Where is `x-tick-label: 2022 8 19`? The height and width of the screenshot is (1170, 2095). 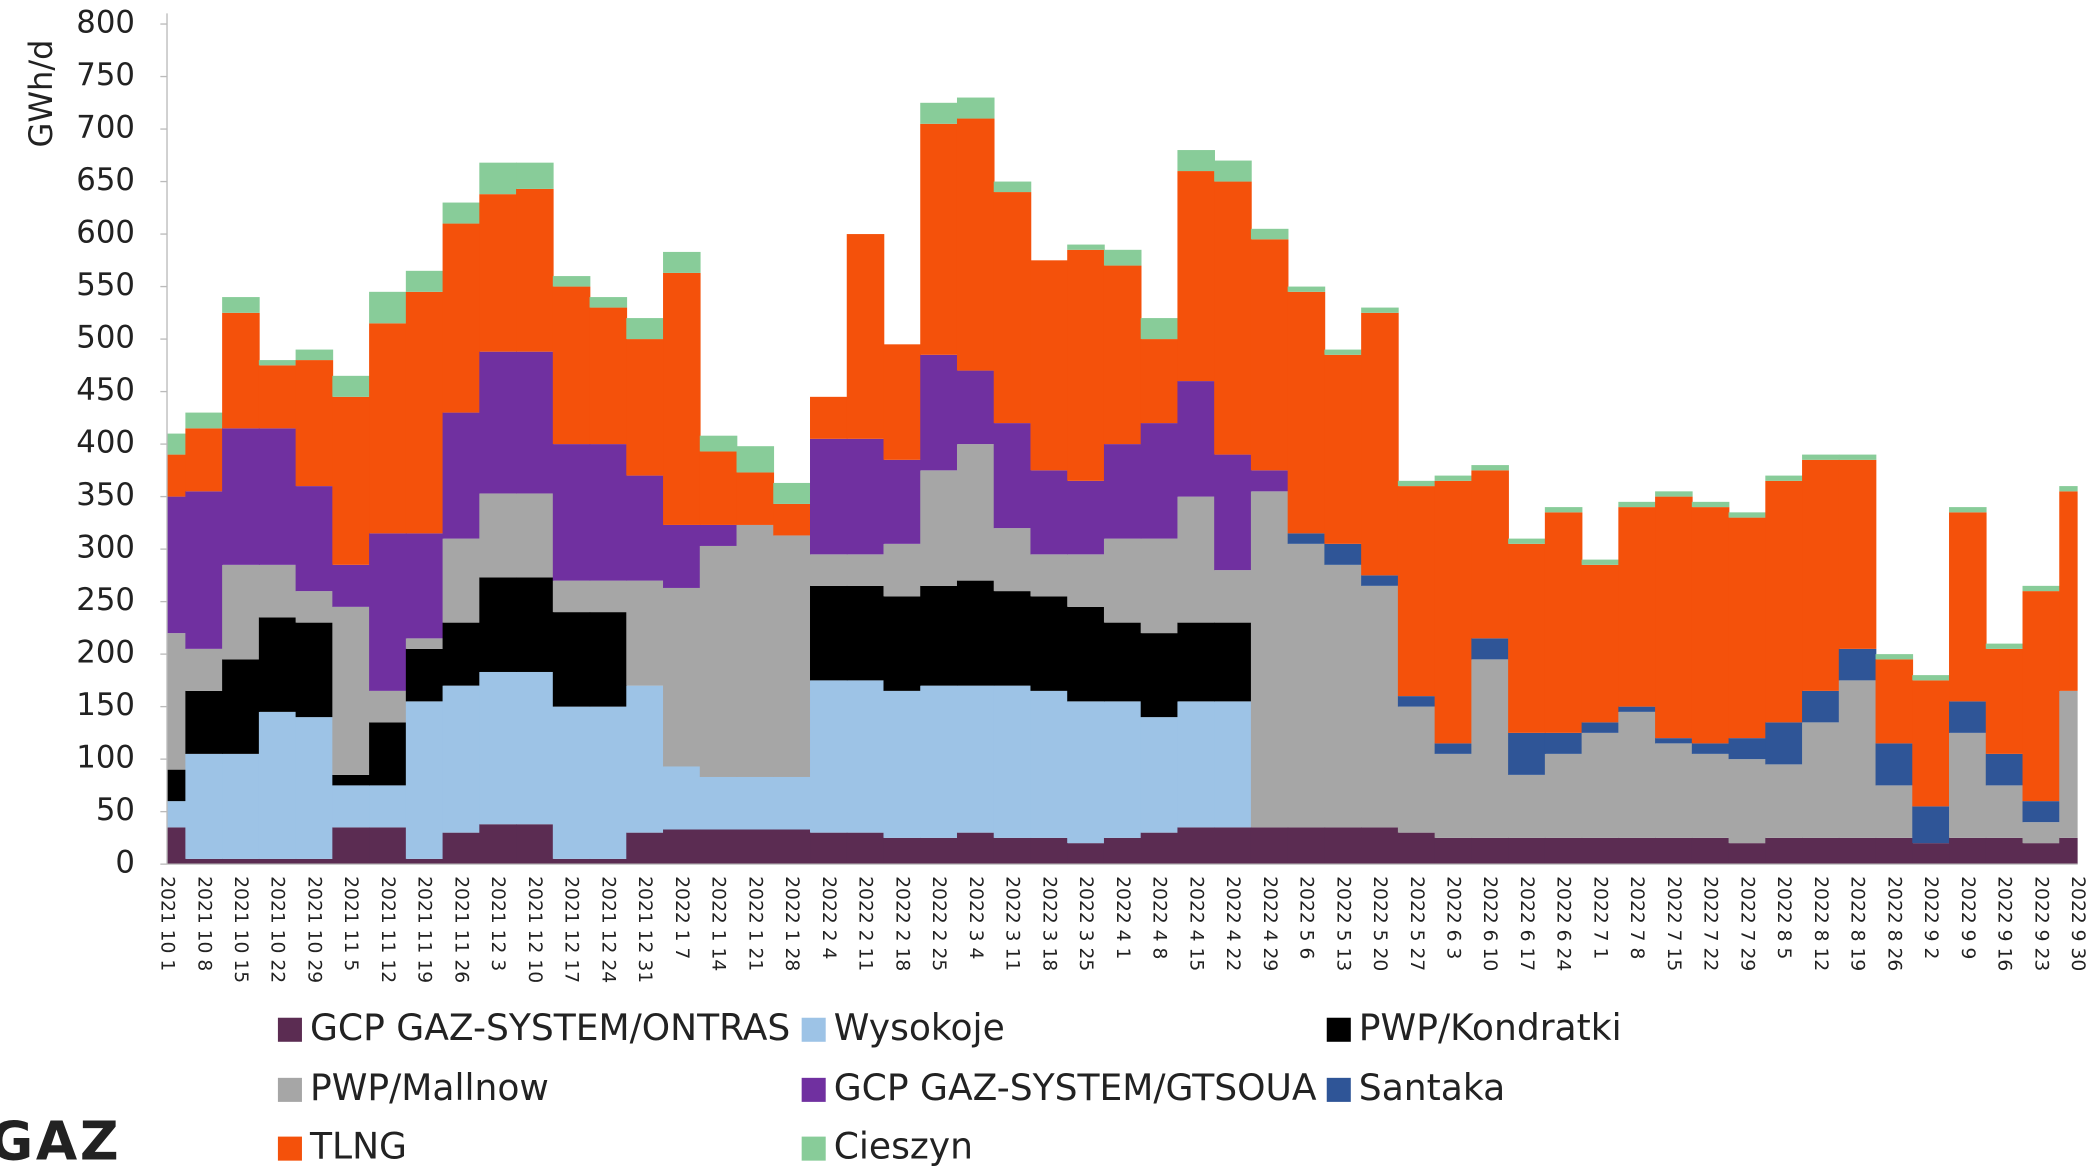
x-tick-label: 2022 8 19 is located at coordinates (1857, 923).